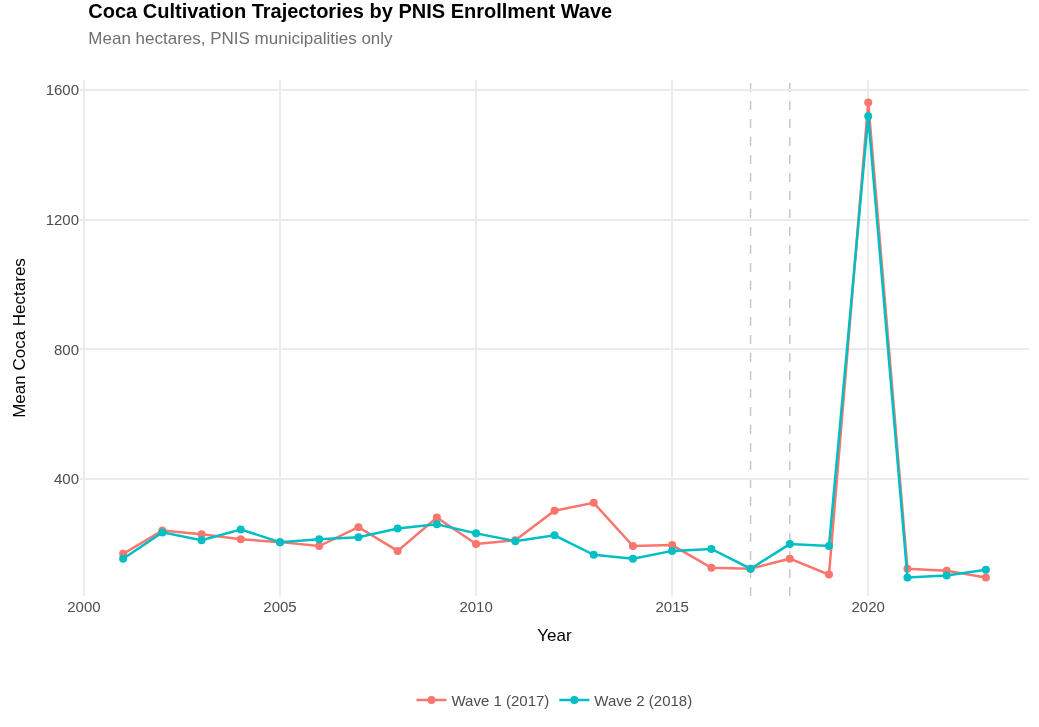 Image resolution: width=1039 pixels, height=727 pixels. What do you see at coordinates (62, 89) in the screenshot?
I see `y-tick-label: 1600` at bounding box center [62, 89].